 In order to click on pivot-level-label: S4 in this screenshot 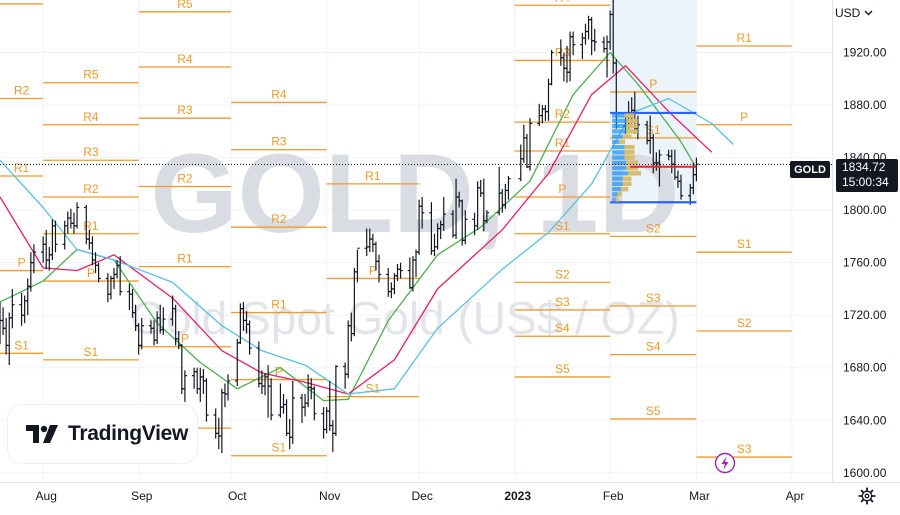, I will do `click(653, 347)`.